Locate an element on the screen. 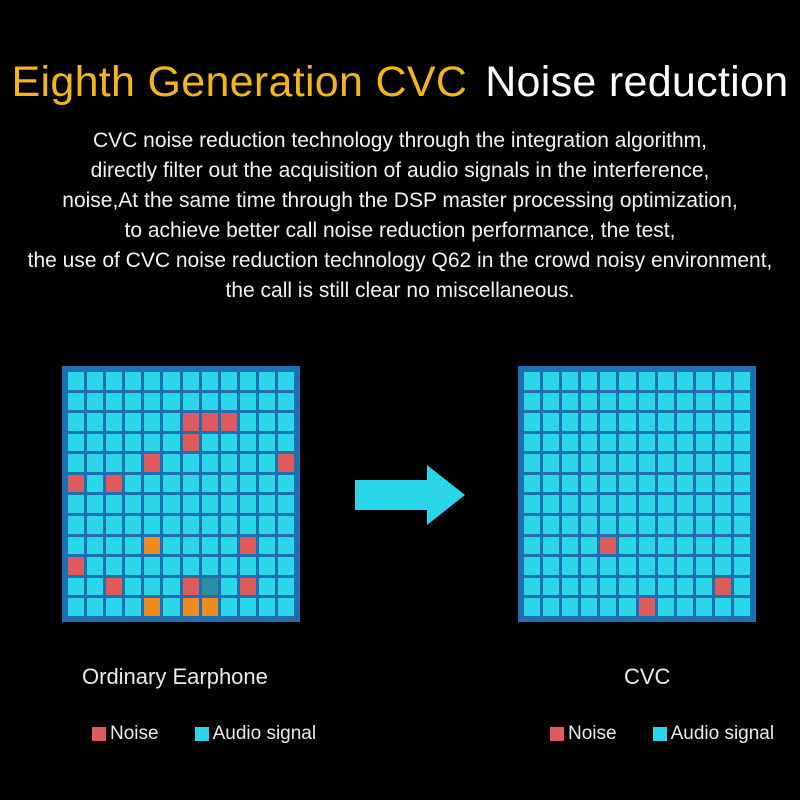 Image resolution: width=800 pixels, height=800 pixels. legend-noise: Noise is located at coordinates (583, 734).